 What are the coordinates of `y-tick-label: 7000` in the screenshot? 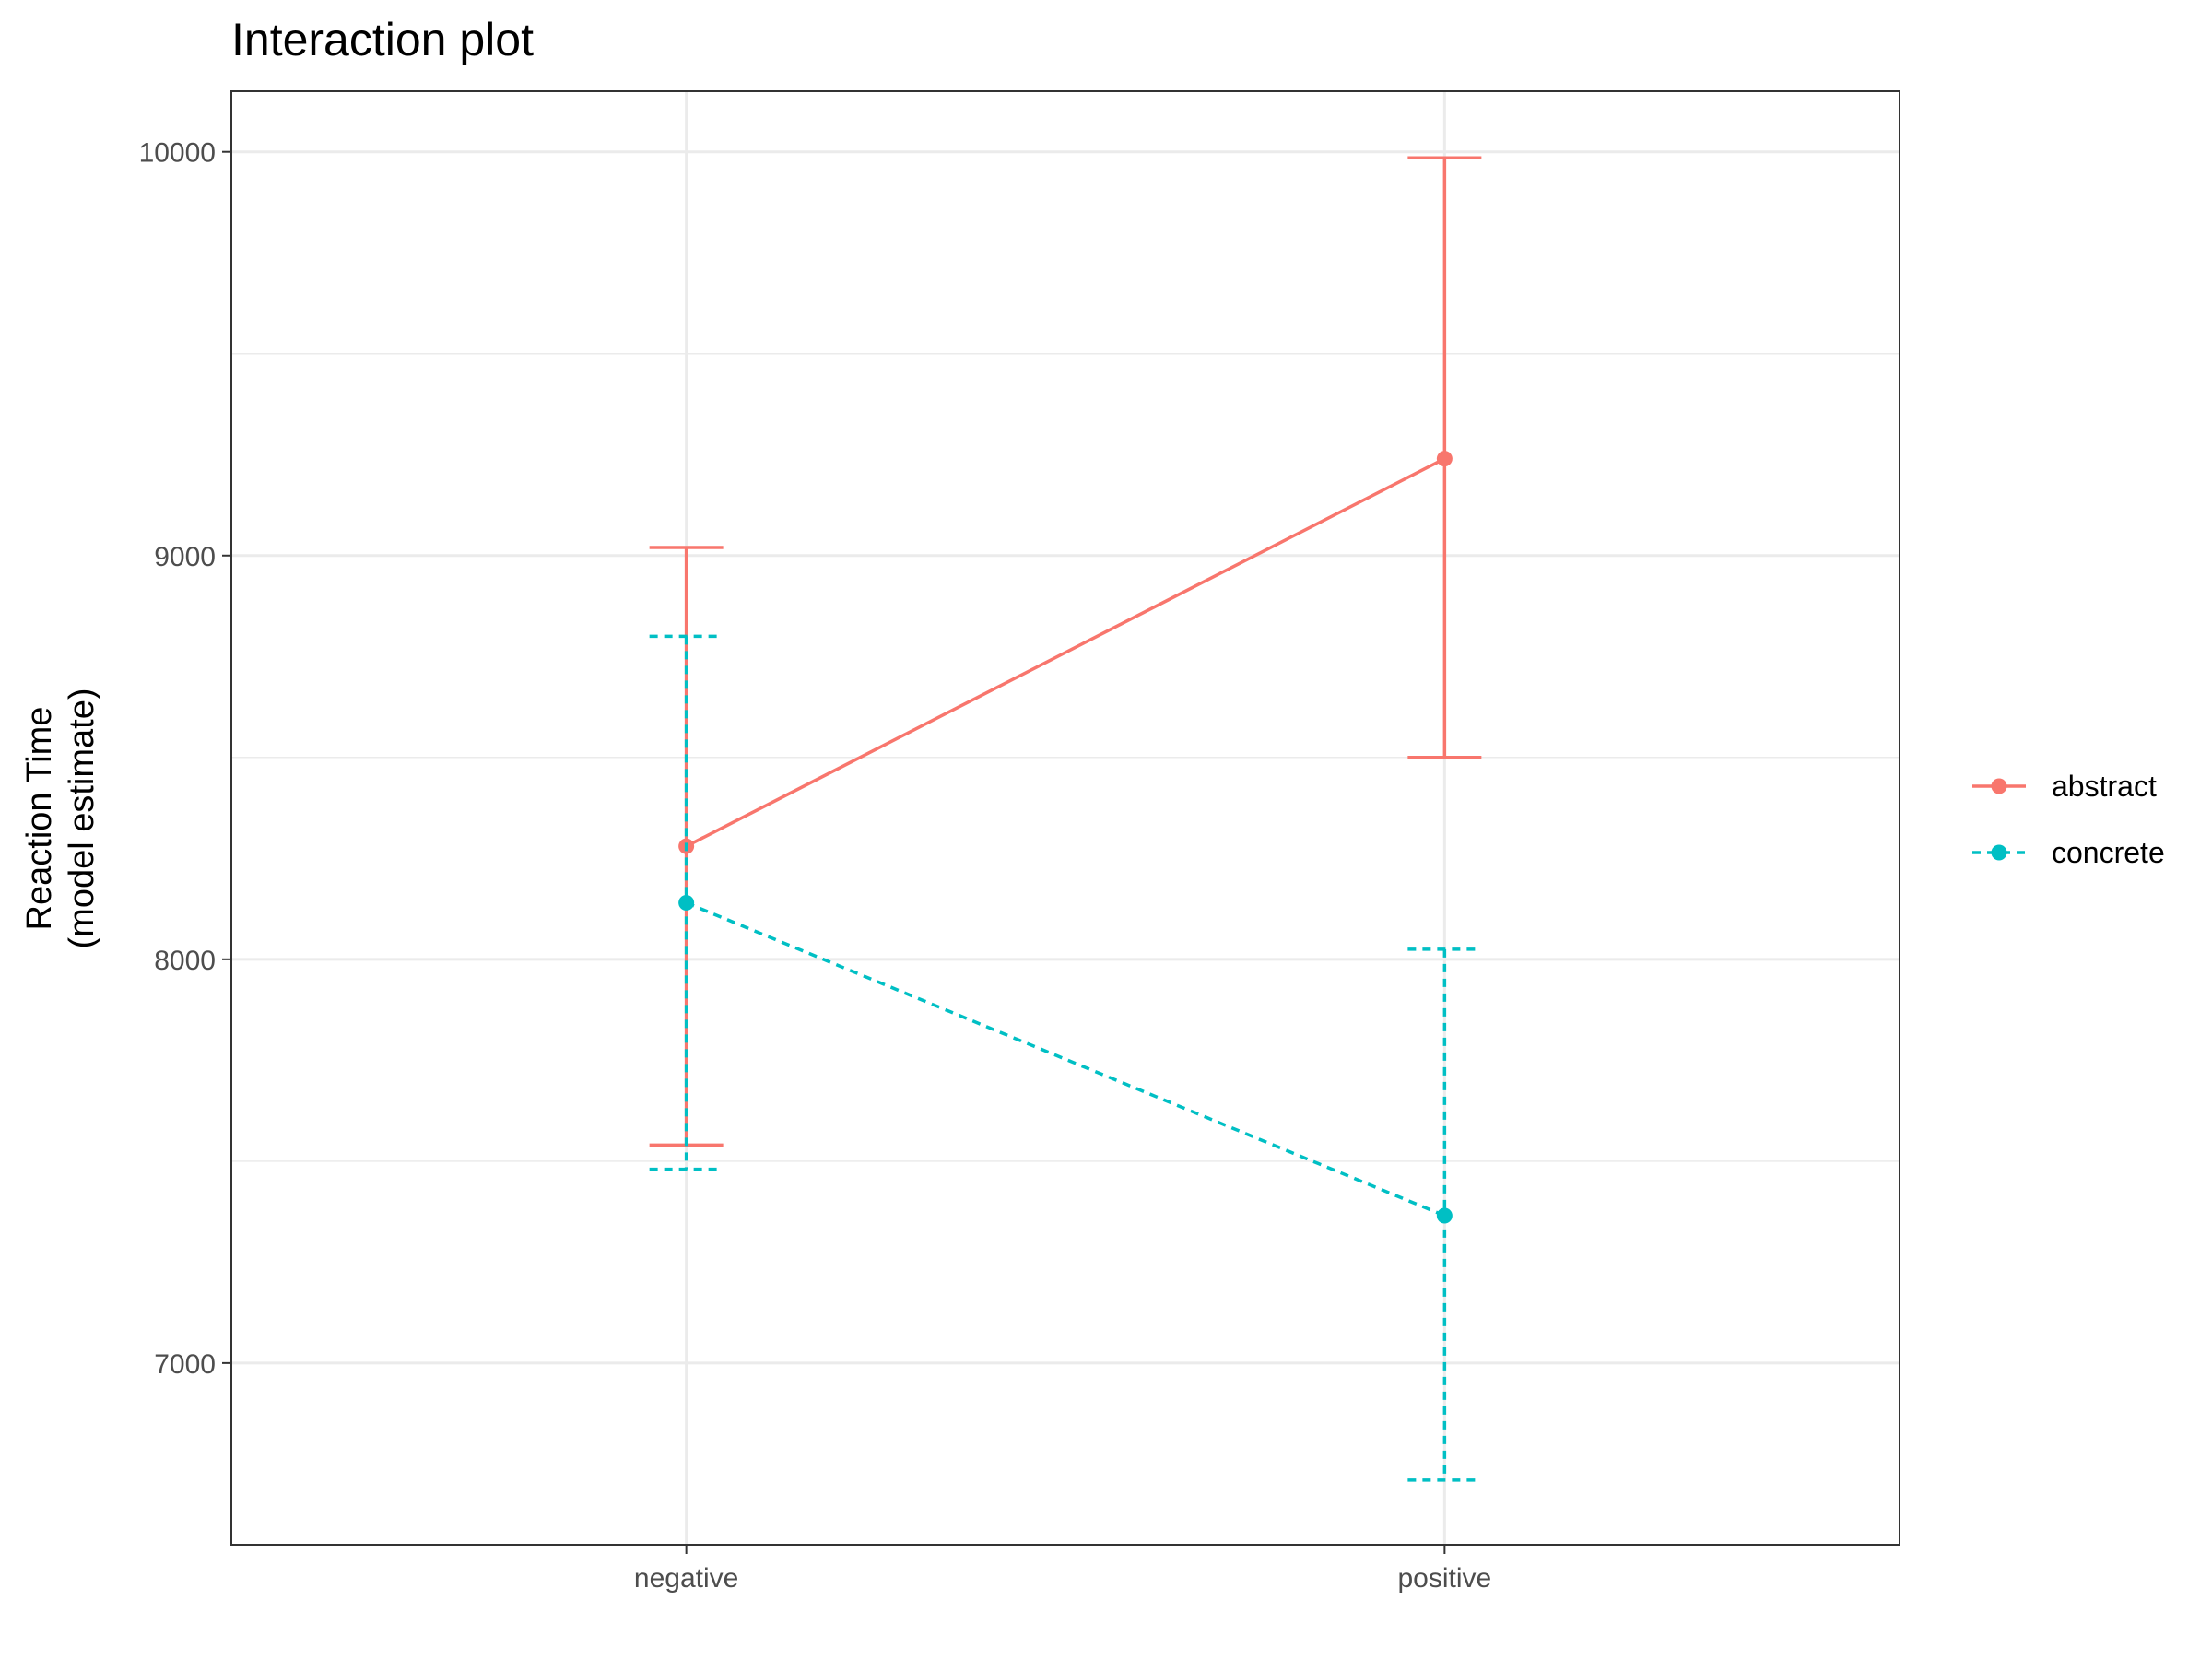 It's located at (185, 1364).